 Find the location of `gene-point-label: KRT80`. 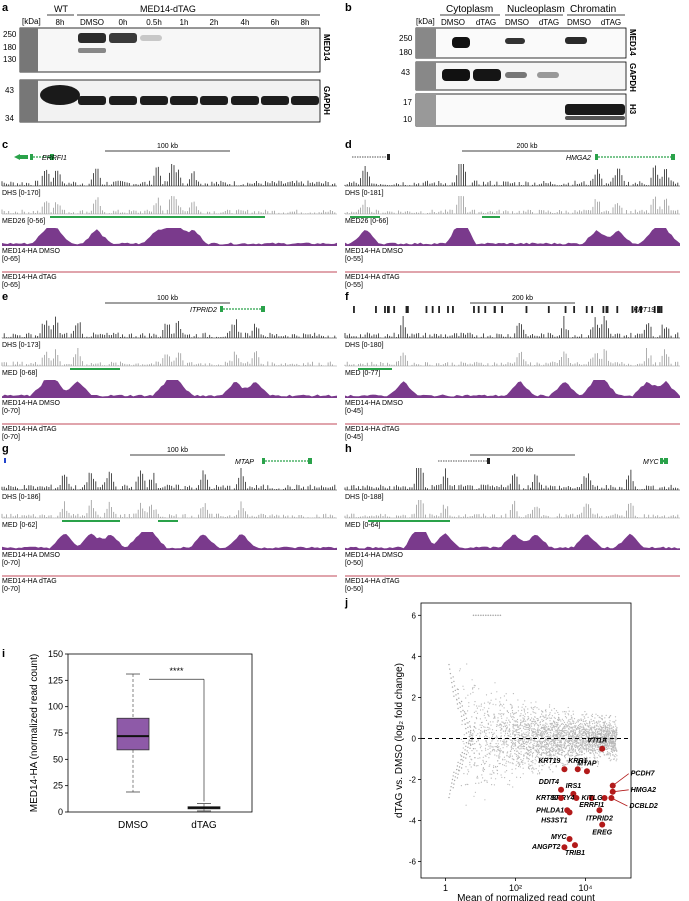

gene-point-label: KRT80 is located at coordinates (547, 798).